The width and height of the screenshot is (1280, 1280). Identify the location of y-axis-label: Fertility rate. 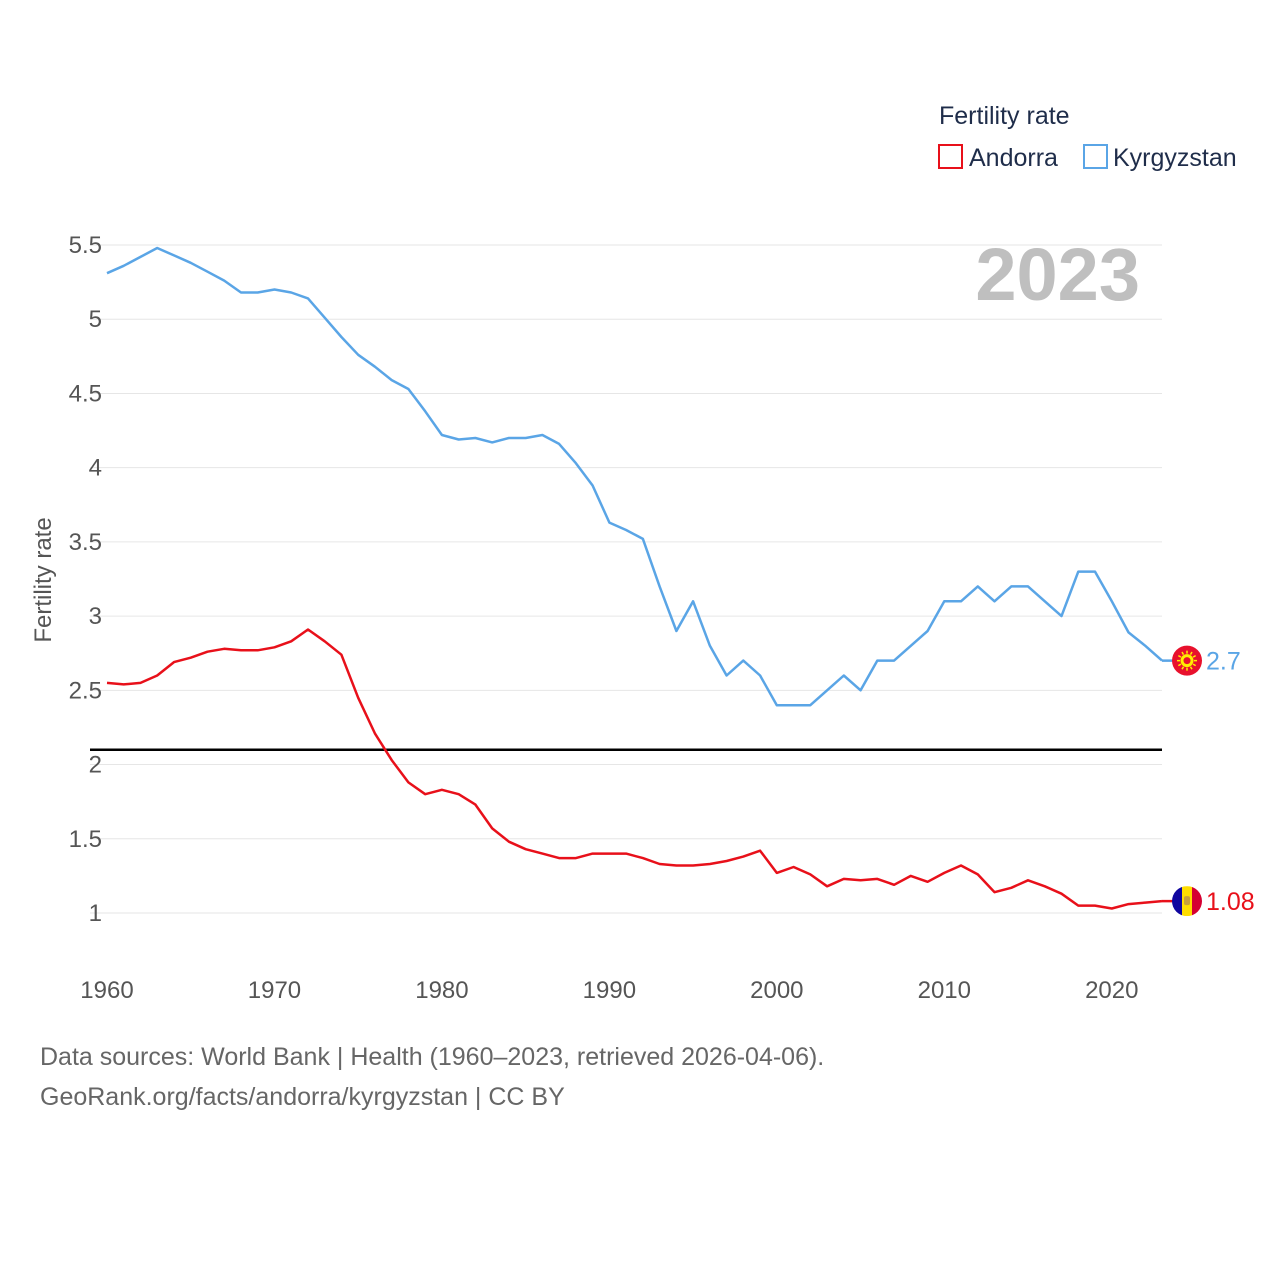
(43, 579).